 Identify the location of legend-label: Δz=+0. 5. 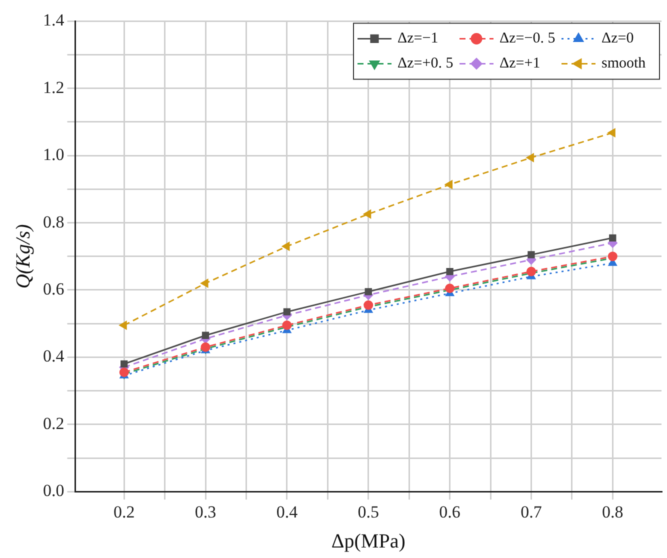
(426, 64).